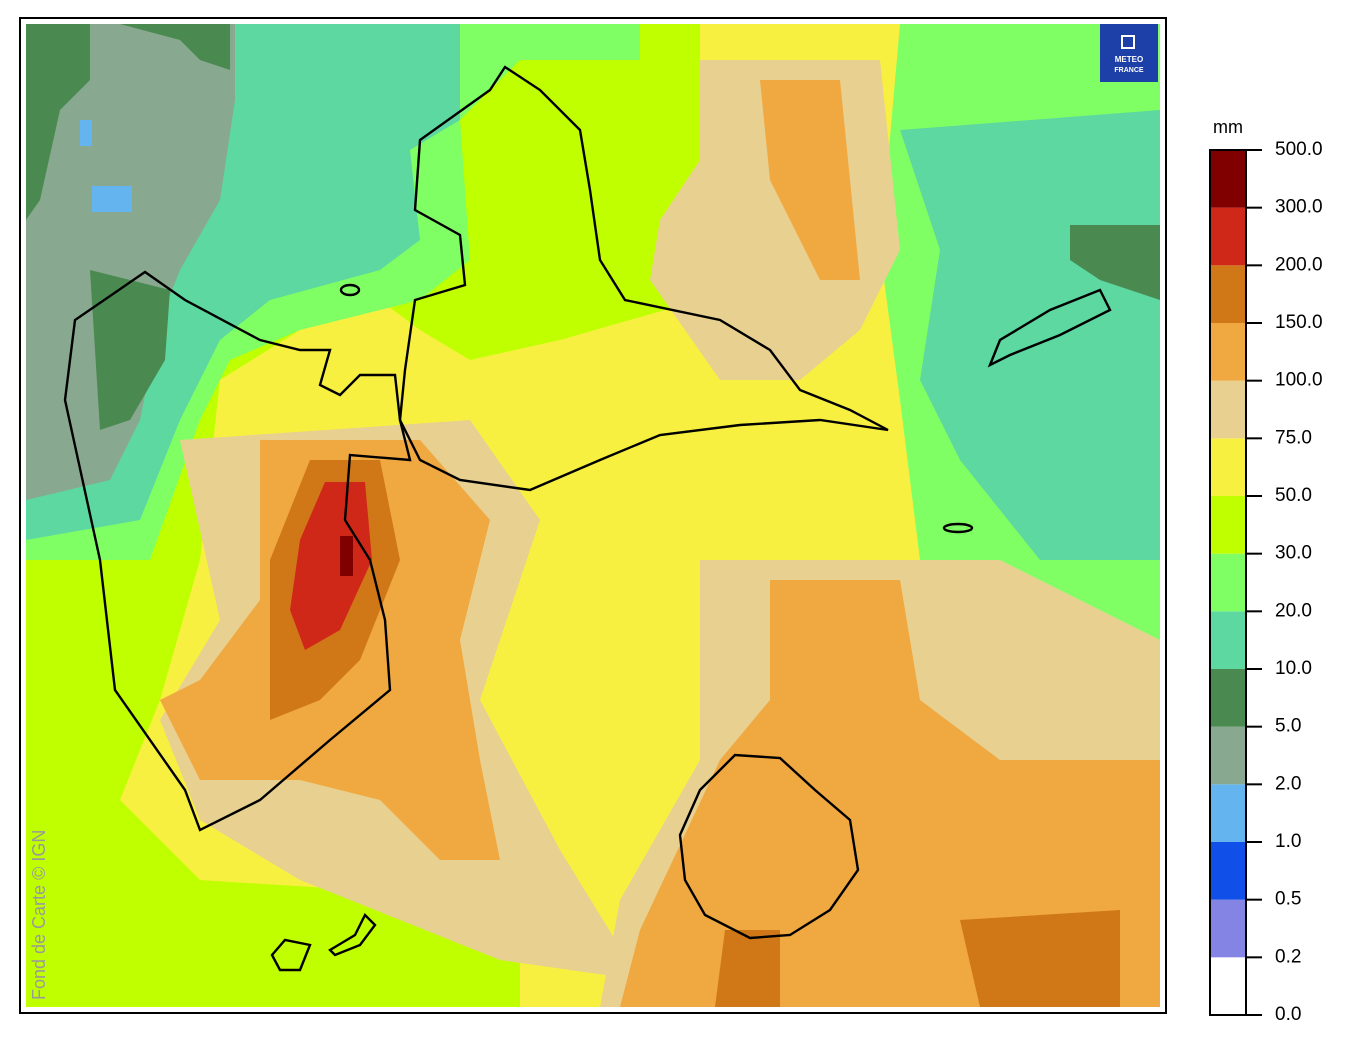  What do you see at coordinates (1288, 956) in the screenshot?
I see `legend-label: 0.2` at bounding box center [1288, 956].